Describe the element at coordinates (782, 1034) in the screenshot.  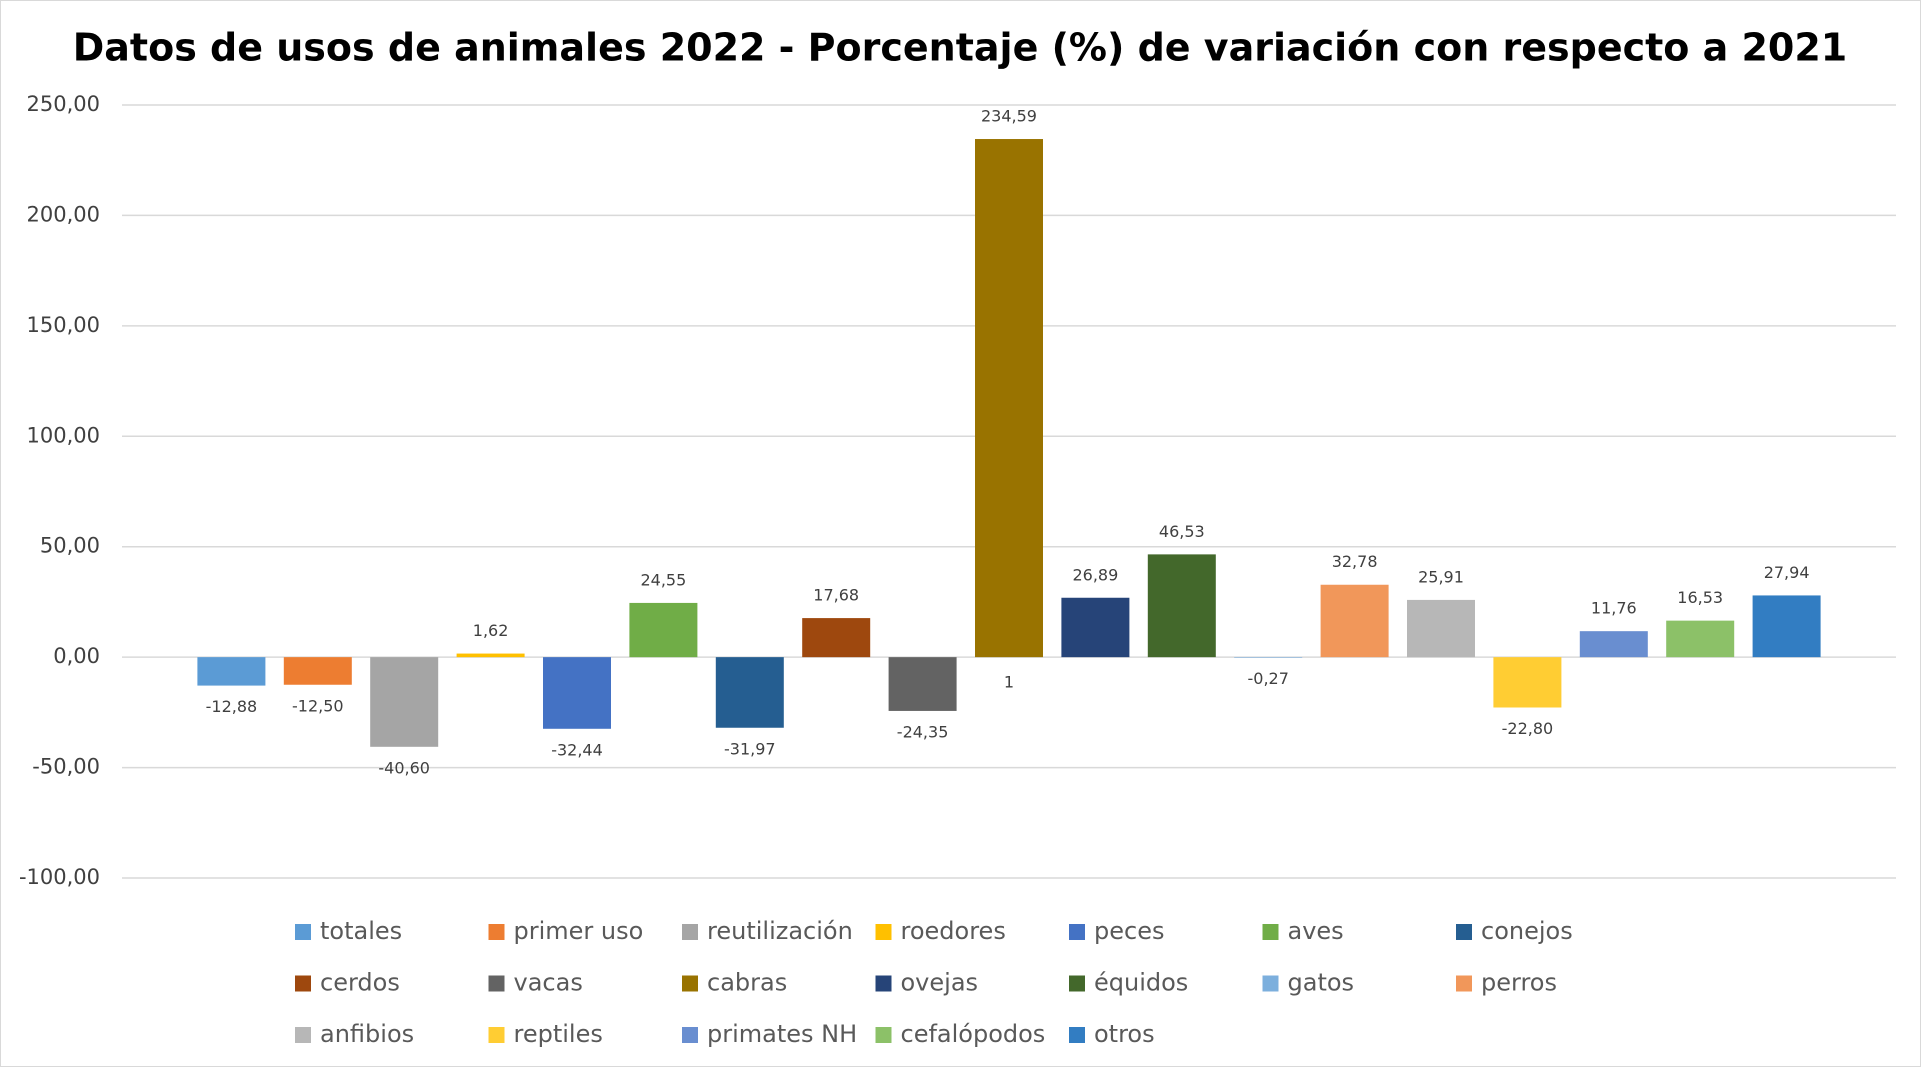
I see `legend-label: primates NH` at that location.